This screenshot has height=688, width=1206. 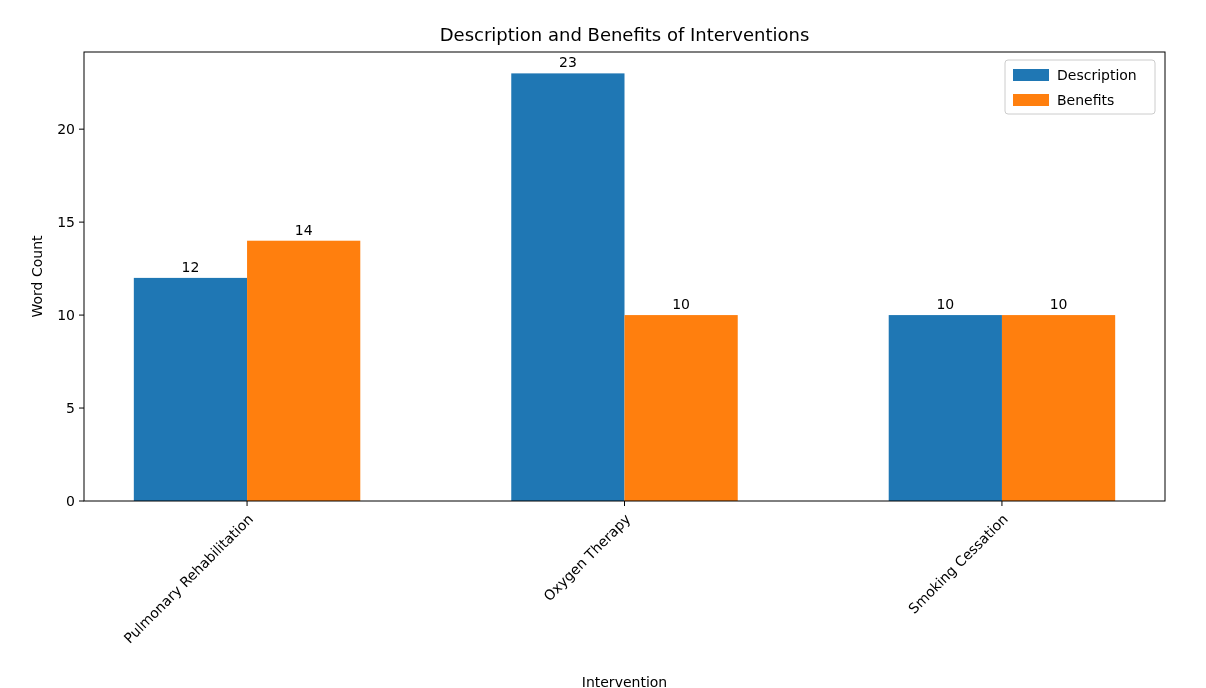 What do you see at coordinates (37, 276) in the screenshot?
I see `y-axis-title: Word Count` at bounding box center [37, 276].